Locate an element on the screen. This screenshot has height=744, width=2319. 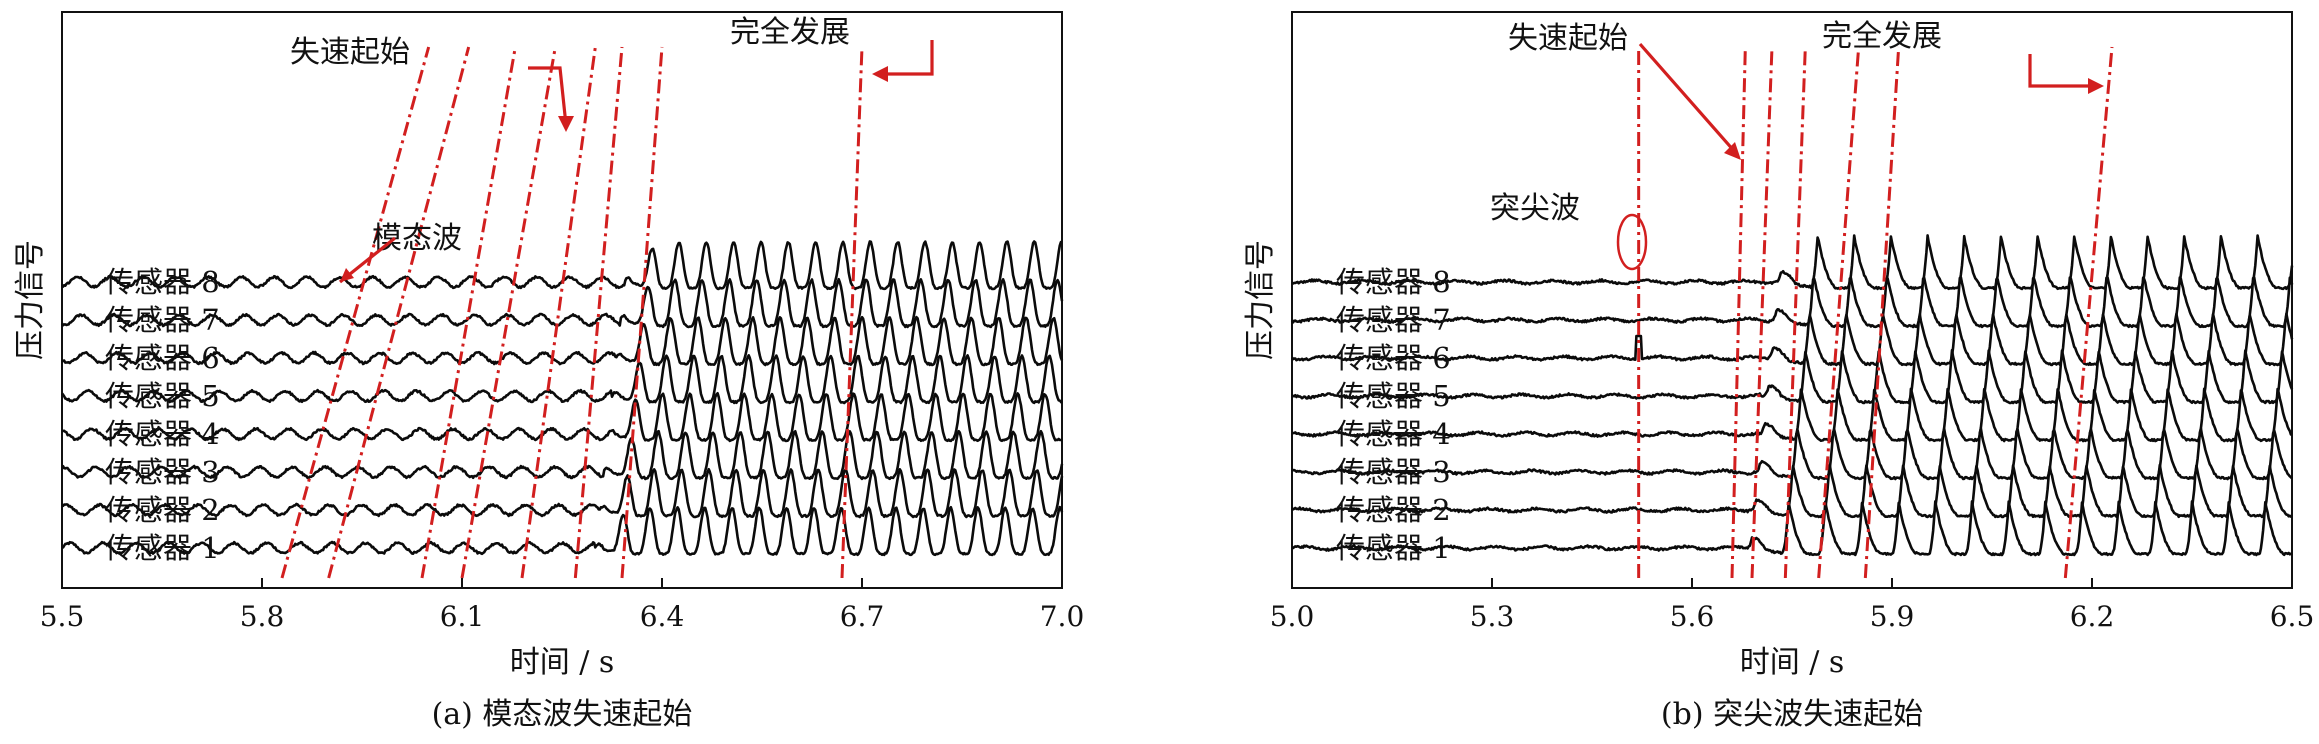
panel-b-developed-bracket-arrow is located at coordinates (2061, 71).